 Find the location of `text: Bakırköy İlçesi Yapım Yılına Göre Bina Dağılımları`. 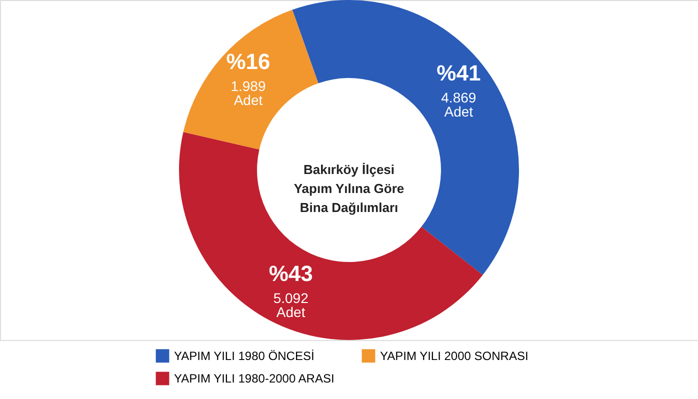

text: Bakırköy İlçesi Yapım Yılına Göre Bina Dağılımları is located at coordinates (349, 188).